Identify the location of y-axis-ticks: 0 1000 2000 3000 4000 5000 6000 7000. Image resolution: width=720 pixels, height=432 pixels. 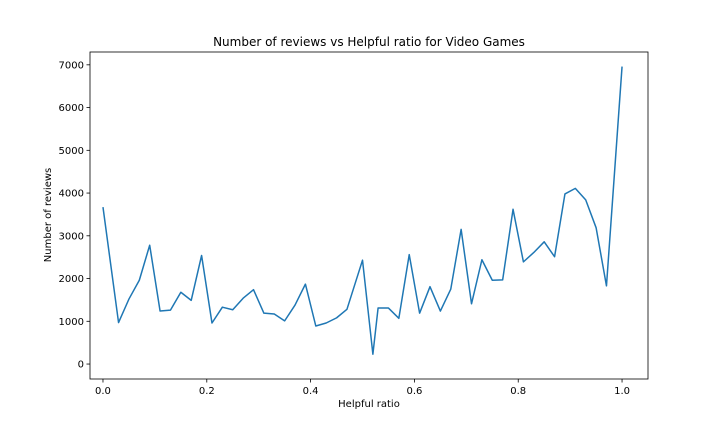
(74, 215).